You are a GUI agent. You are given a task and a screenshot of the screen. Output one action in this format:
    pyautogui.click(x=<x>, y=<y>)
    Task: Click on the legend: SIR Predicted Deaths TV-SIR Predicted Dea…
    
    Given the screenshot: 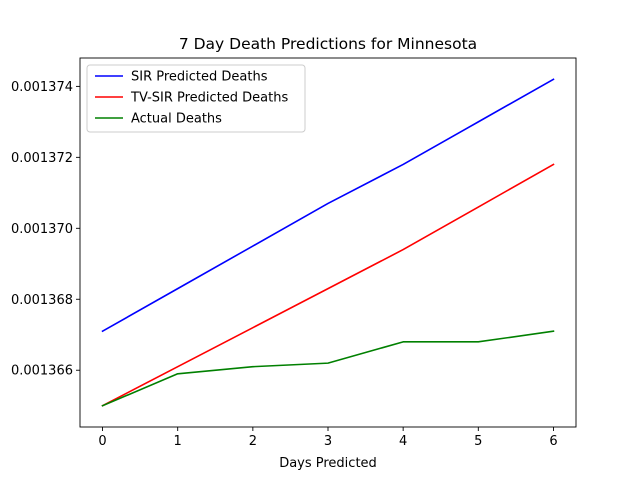 What is the action you would take?
    pyautogui.click(x=196, y=98)
    